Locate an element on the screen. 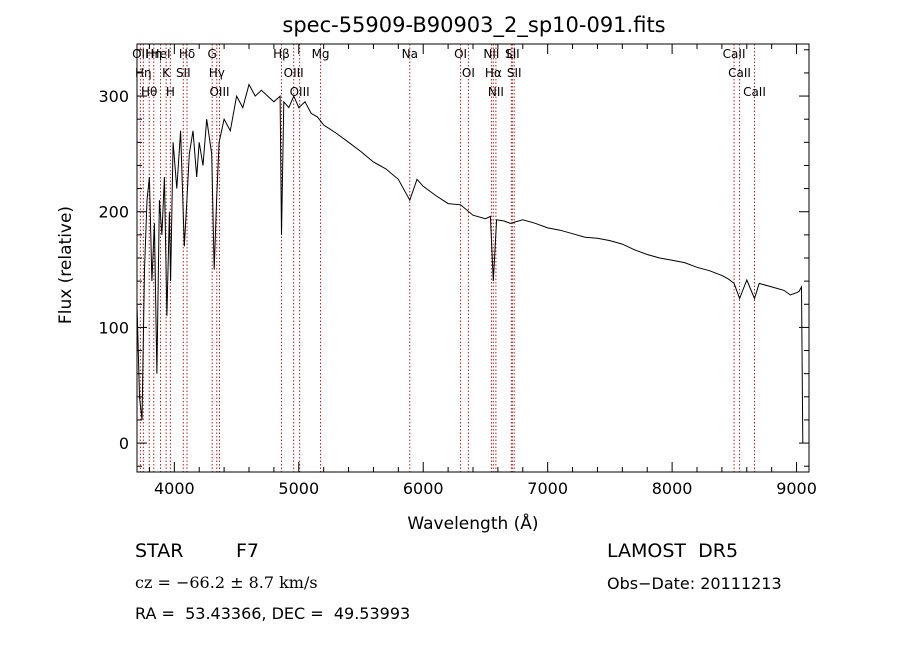 This screenshot has height=649, width=900. y-tick-label-0: 0 is located at coordinates (124, 443).